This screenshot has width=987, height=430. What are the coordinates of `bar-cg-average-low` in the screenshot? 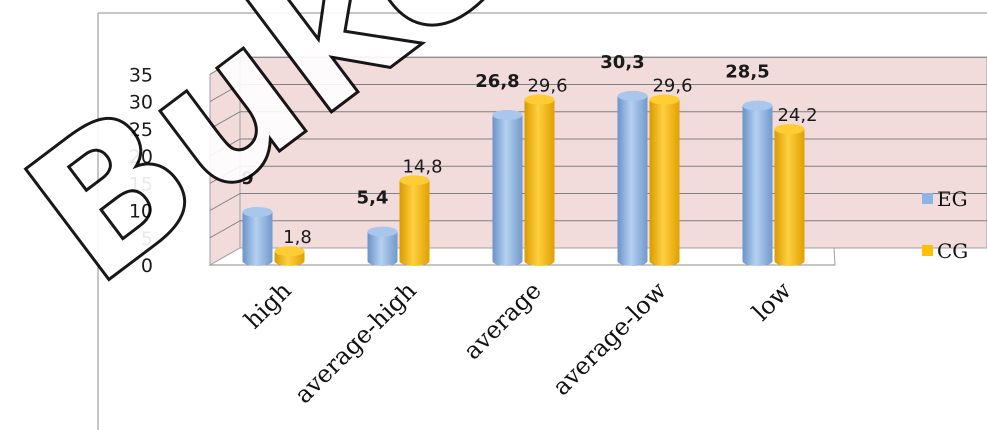 It's located at (664, 180).